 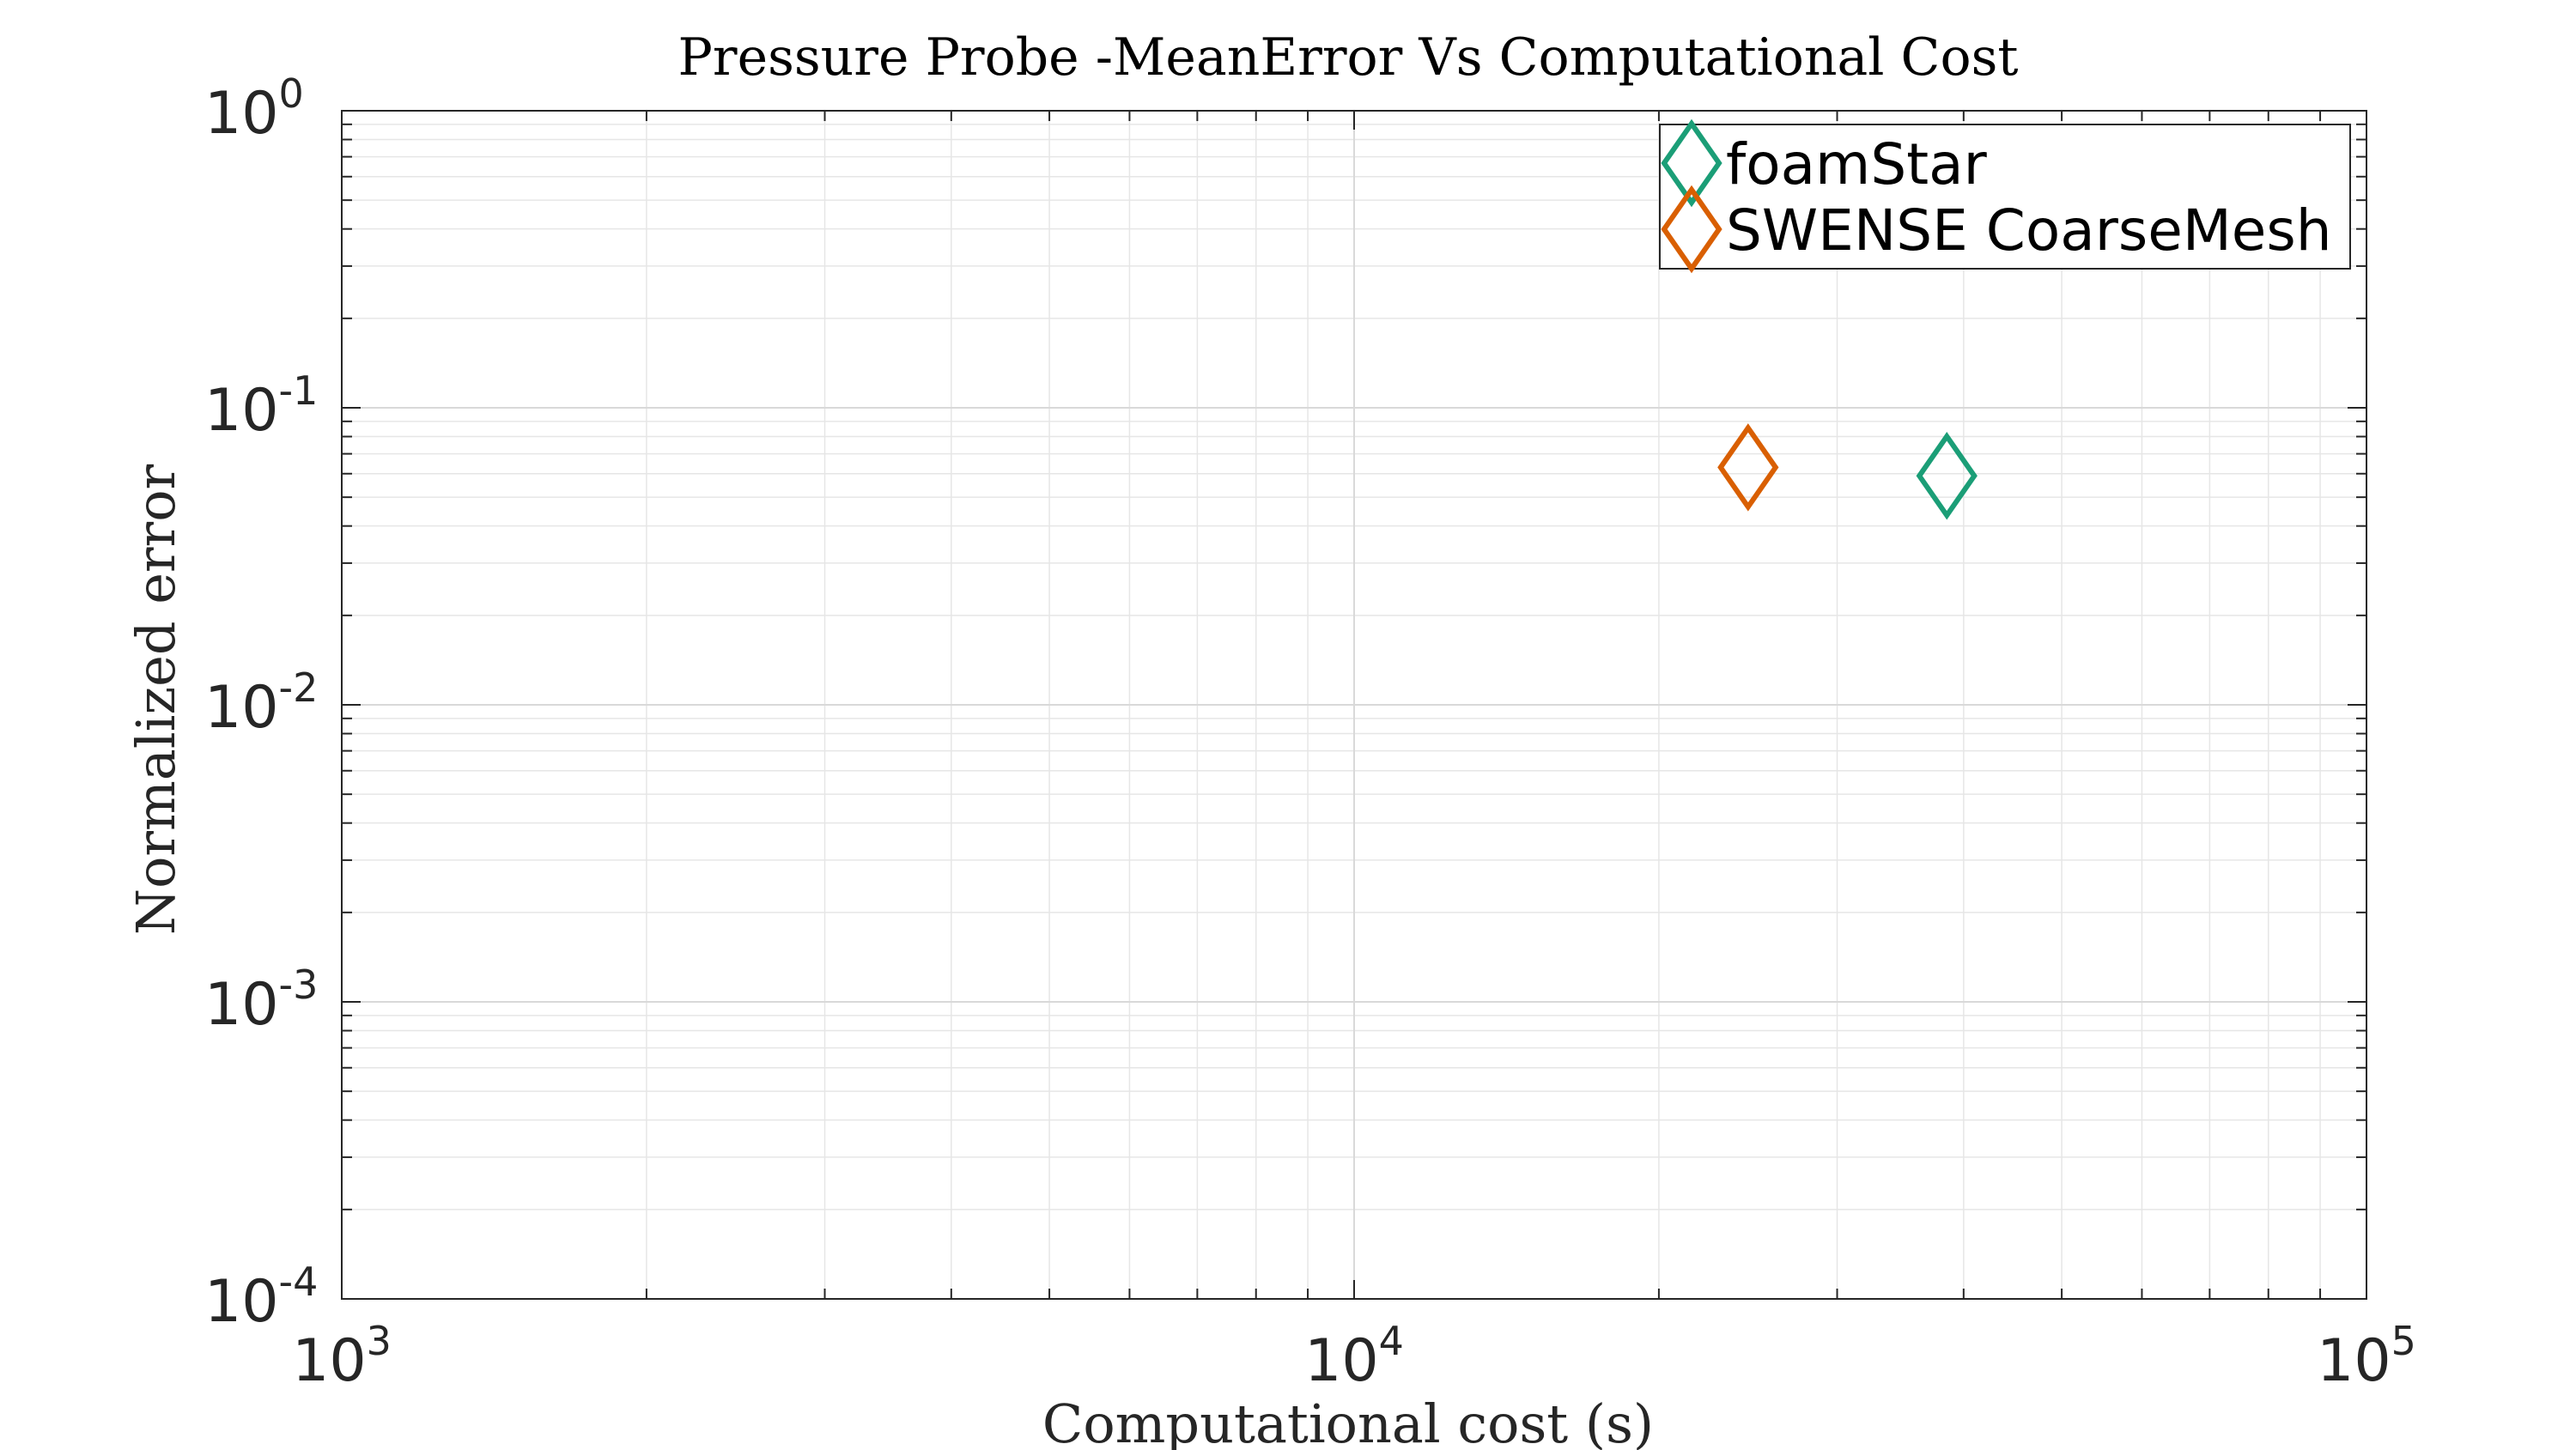 I want to click on x-tick-exponent: 5, so click(x=2404, y=1341).